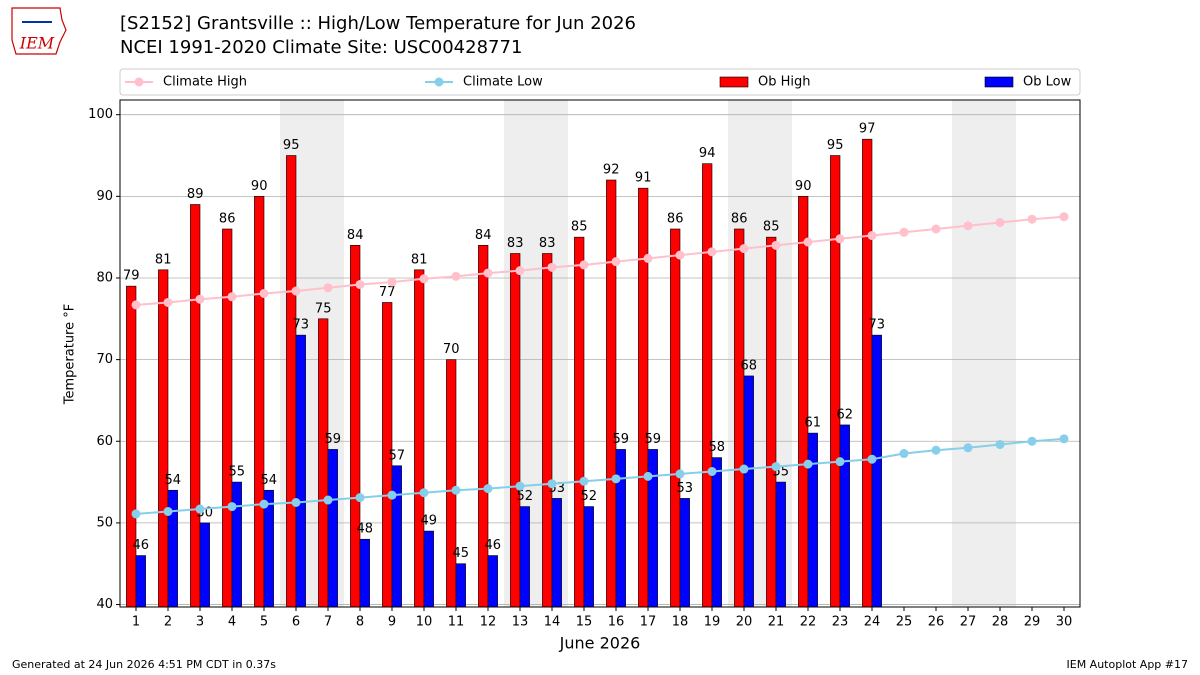  I want to click on data-label: 89, so click(195, 194).